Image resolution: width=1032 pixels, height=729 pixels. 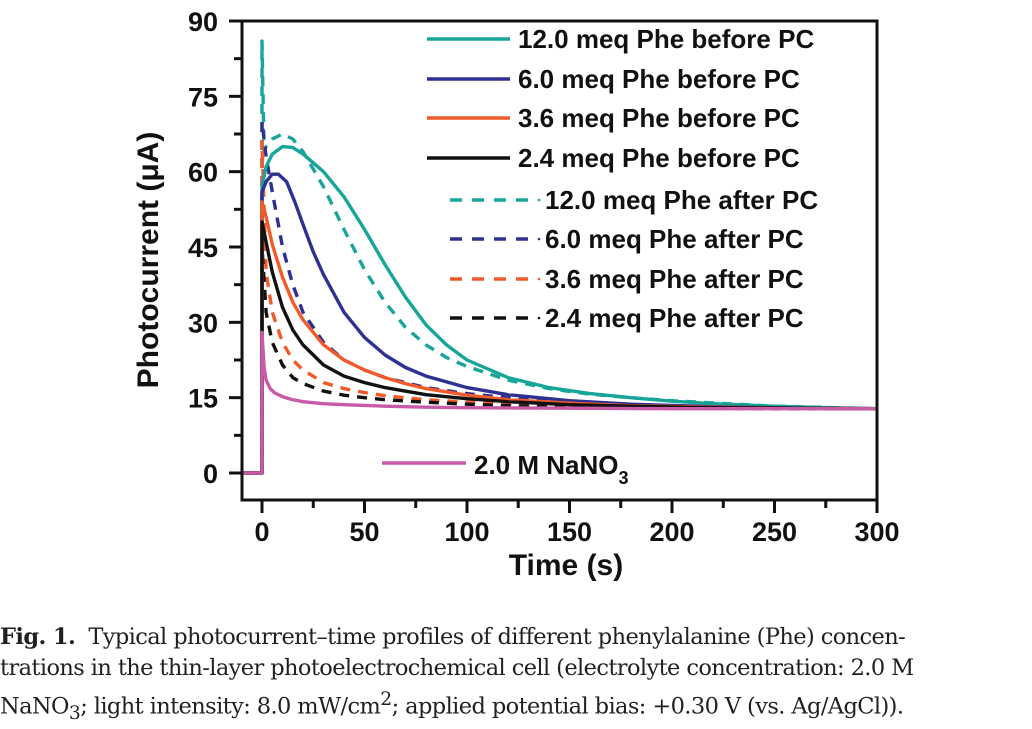 What do you see at coordinates (203, 248) in the screenshot?
I see `y-tick-label: 45` at bounding box center [203, 248].